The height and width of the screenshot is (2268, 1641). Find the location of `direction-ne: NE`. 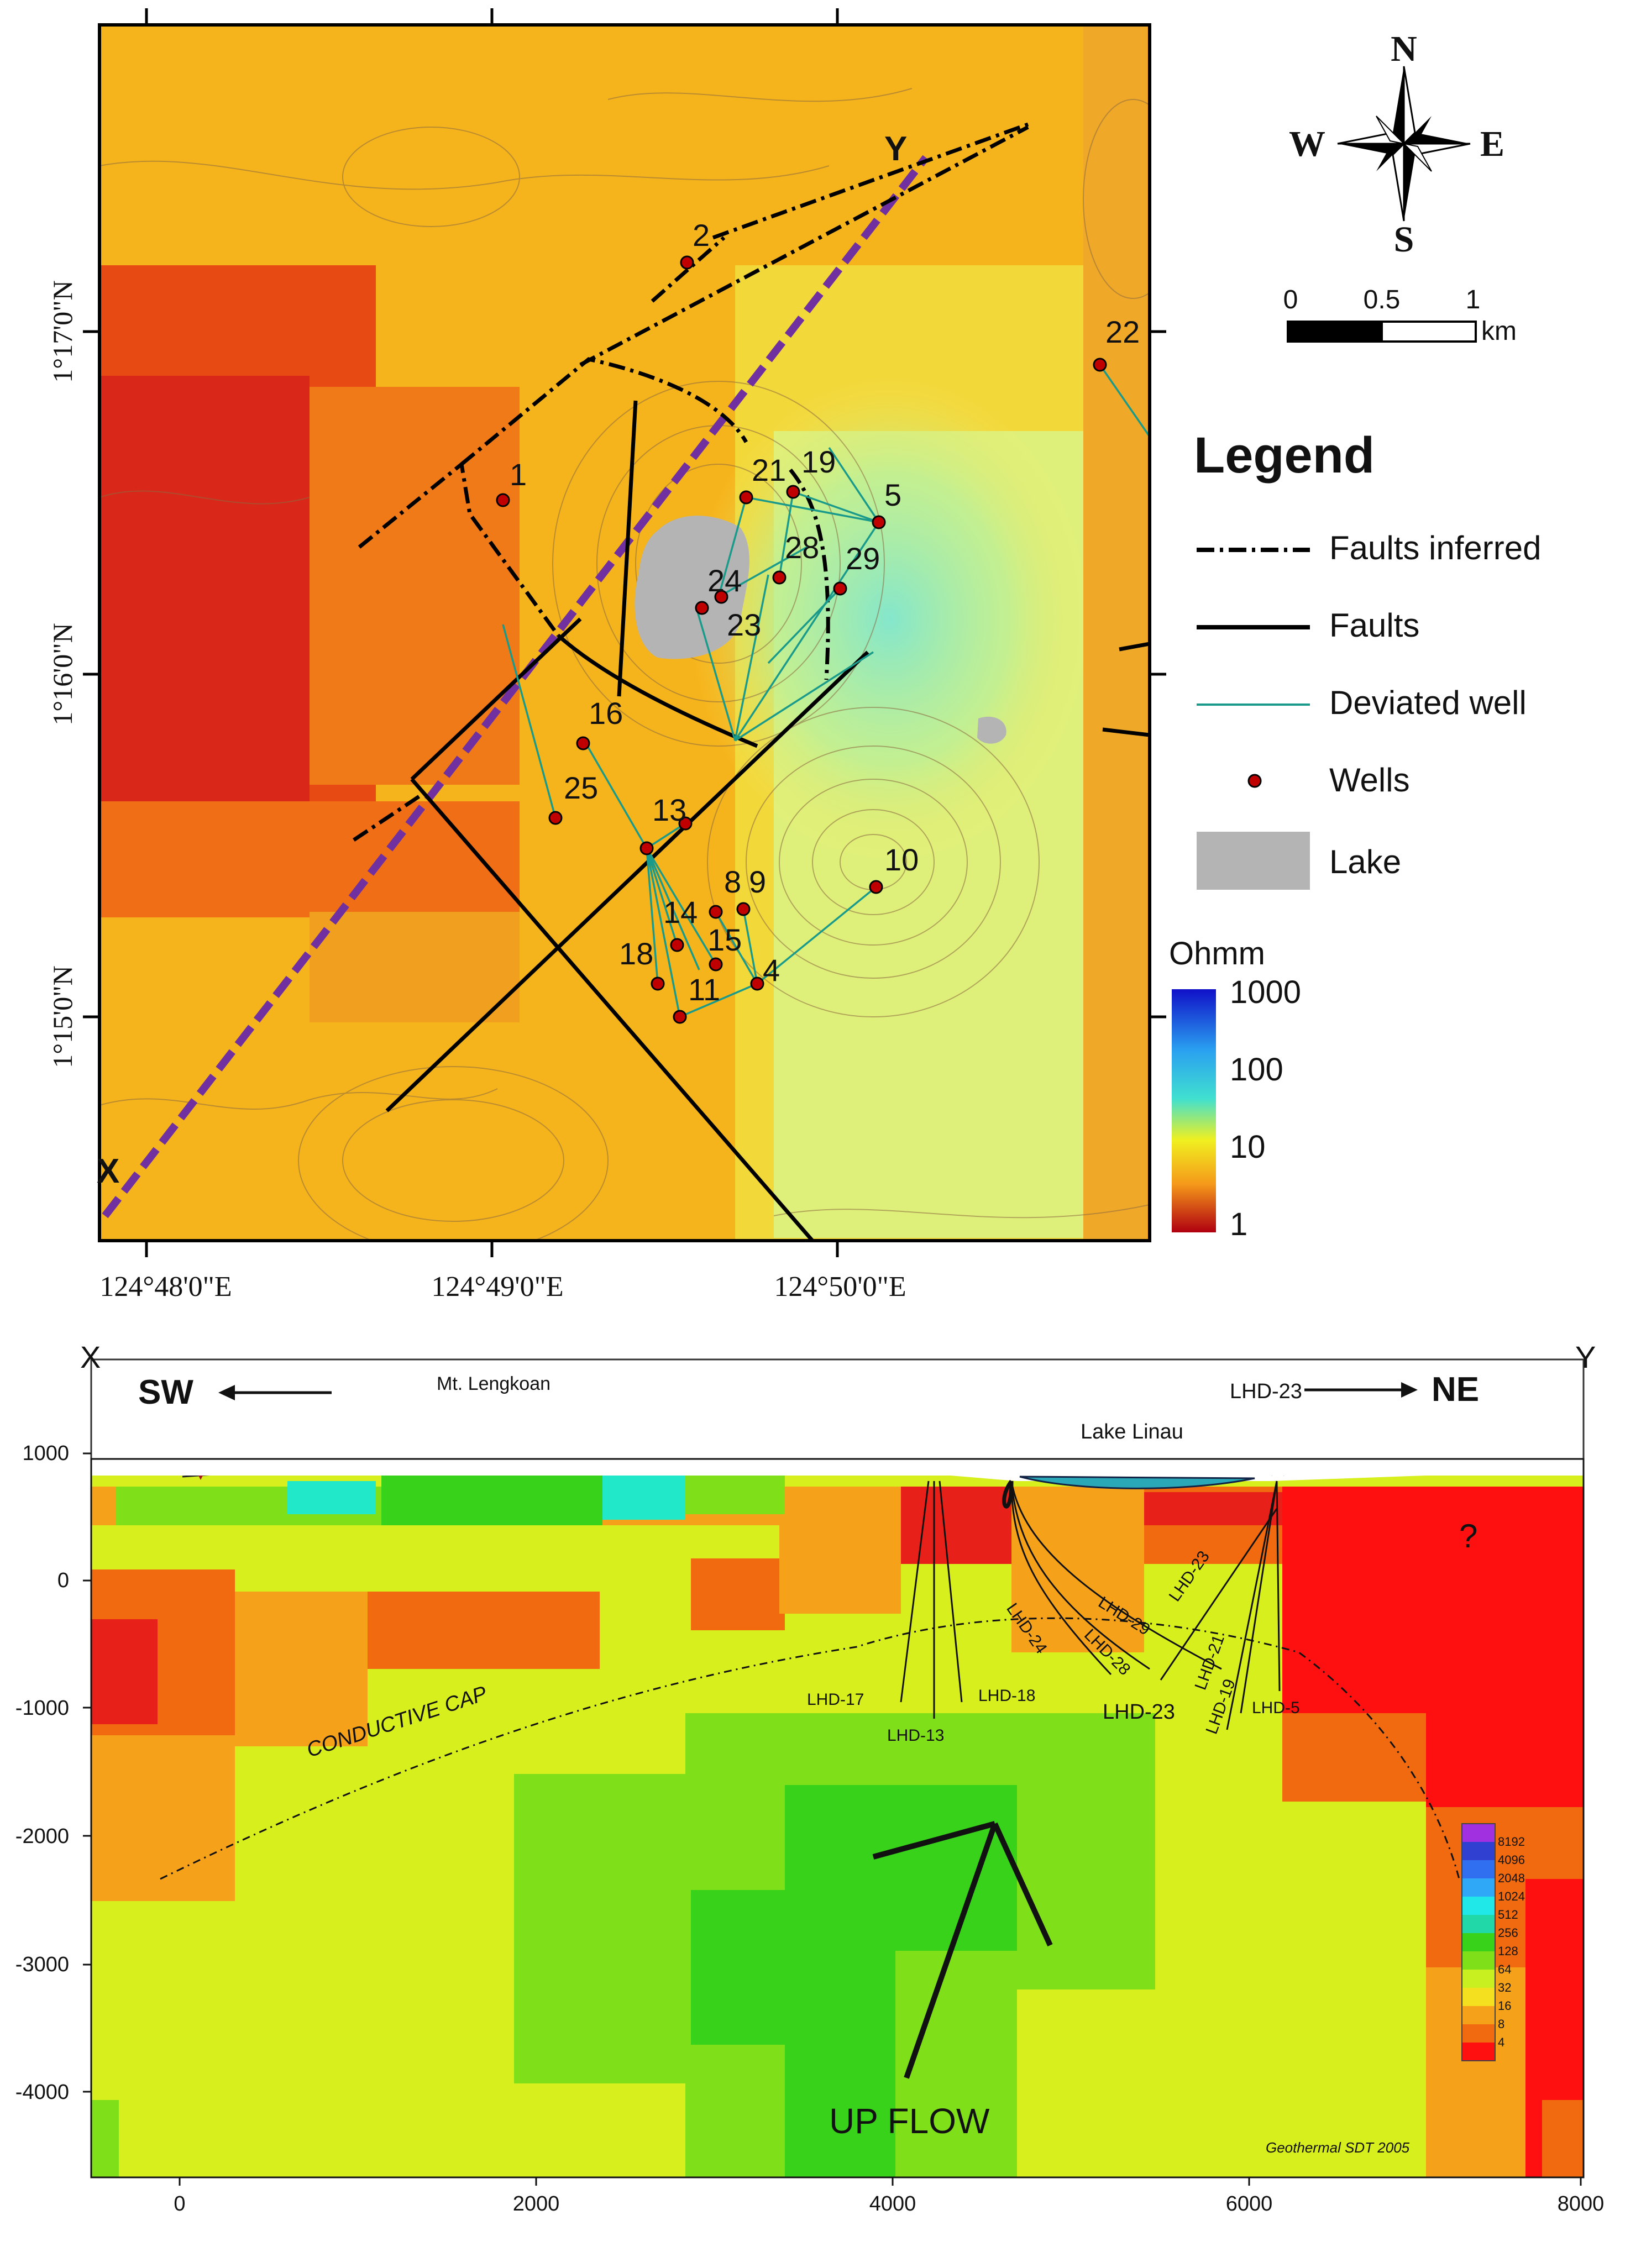

direction-ne: NE is located at coordinates (1455, 1390).